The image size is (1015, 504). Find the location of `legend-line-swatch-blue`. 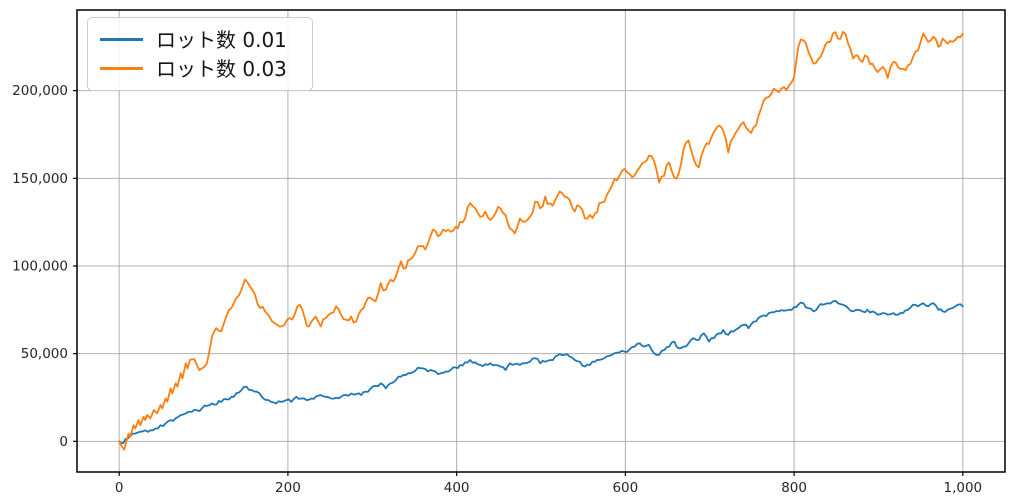

legend-line-swatch-blue is located at coordinates (121, 39).